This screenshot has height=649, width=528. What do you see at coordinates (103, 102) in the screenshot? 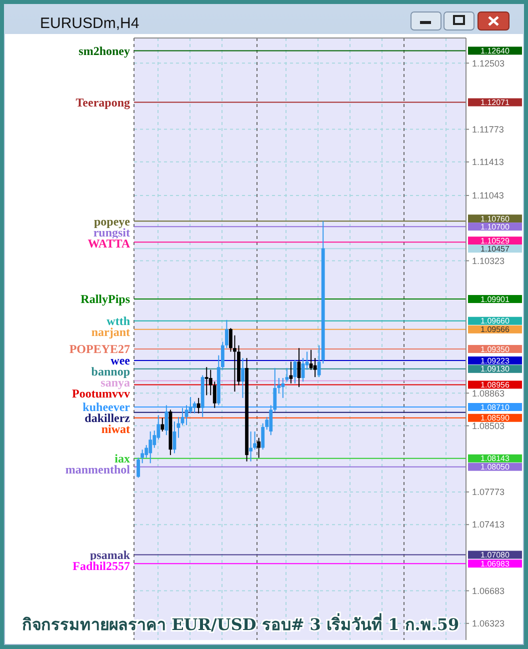
I see `text: Teerapong` at bounding box center [103, 102].